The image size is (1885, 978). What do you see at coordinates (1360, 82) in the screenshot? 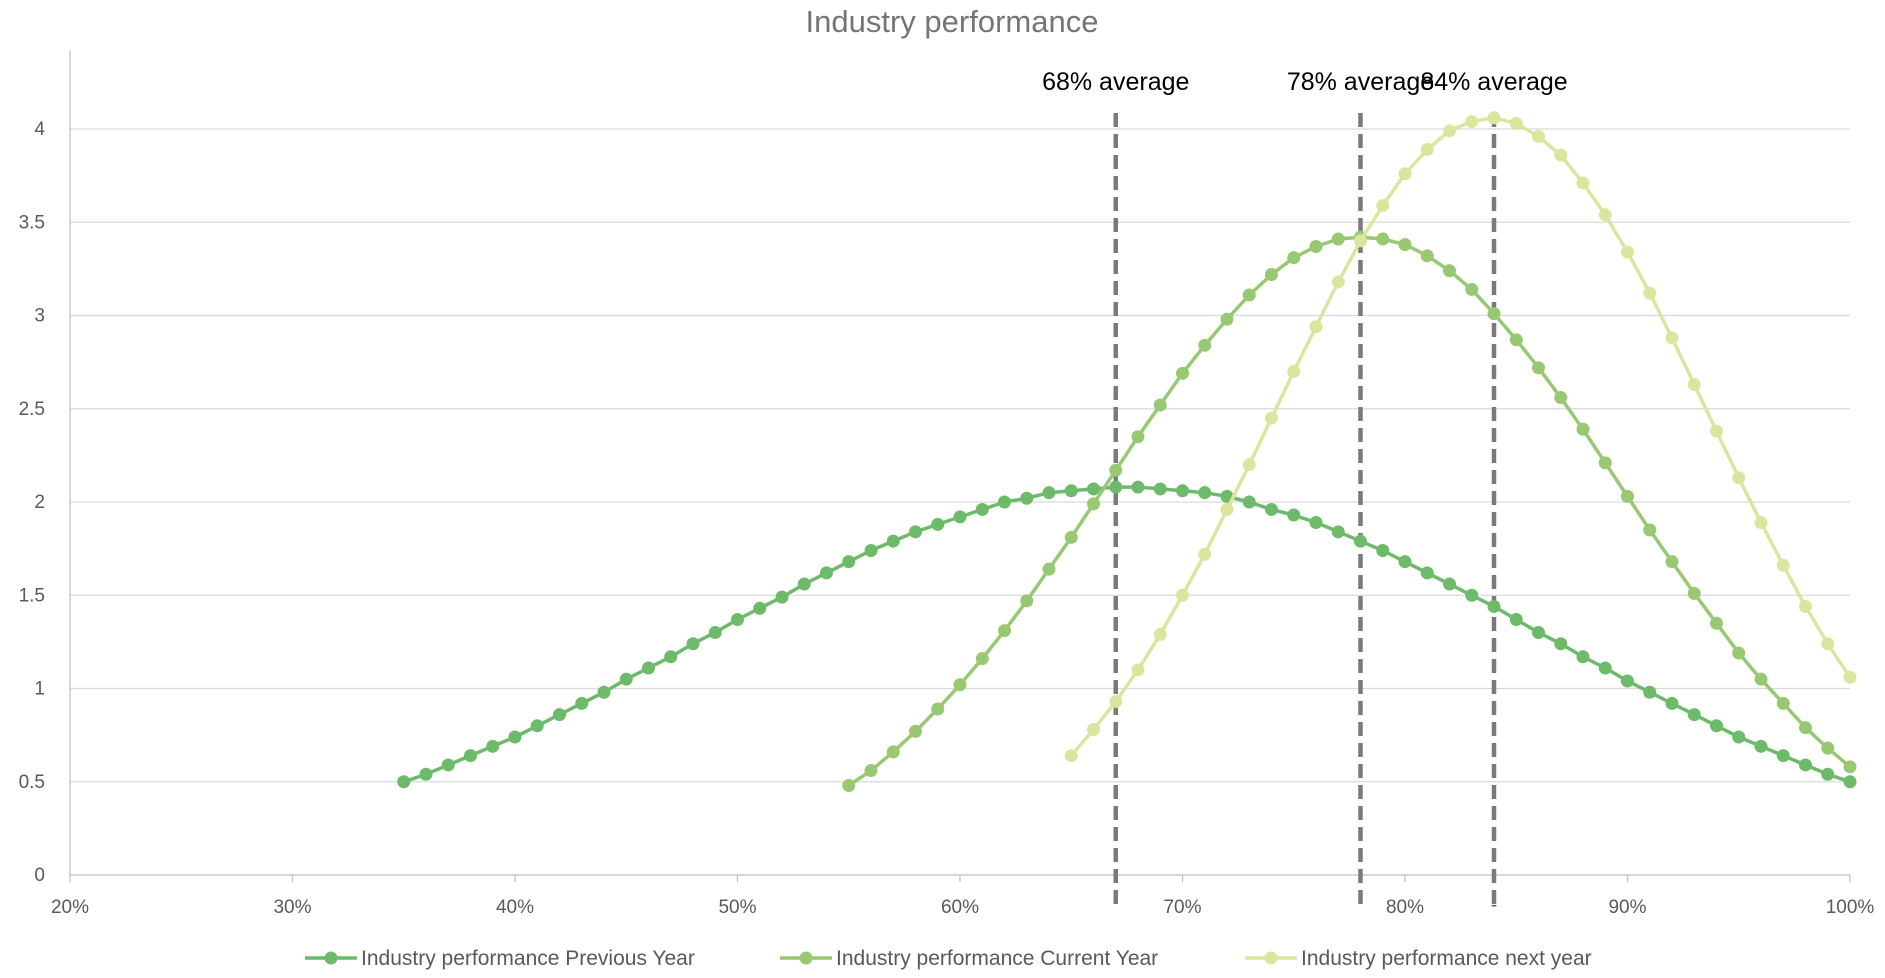
I see `average-label: 78% average` at bounding box center [1360, 82].